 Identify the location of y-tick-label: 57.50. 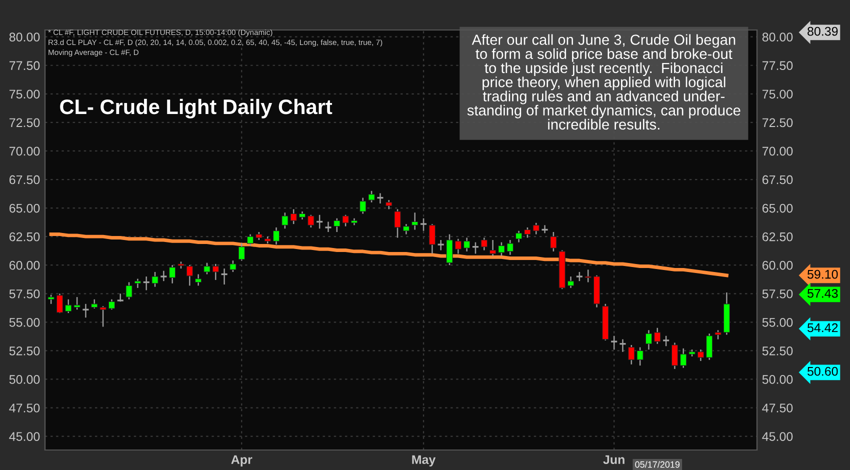
(24, 293).